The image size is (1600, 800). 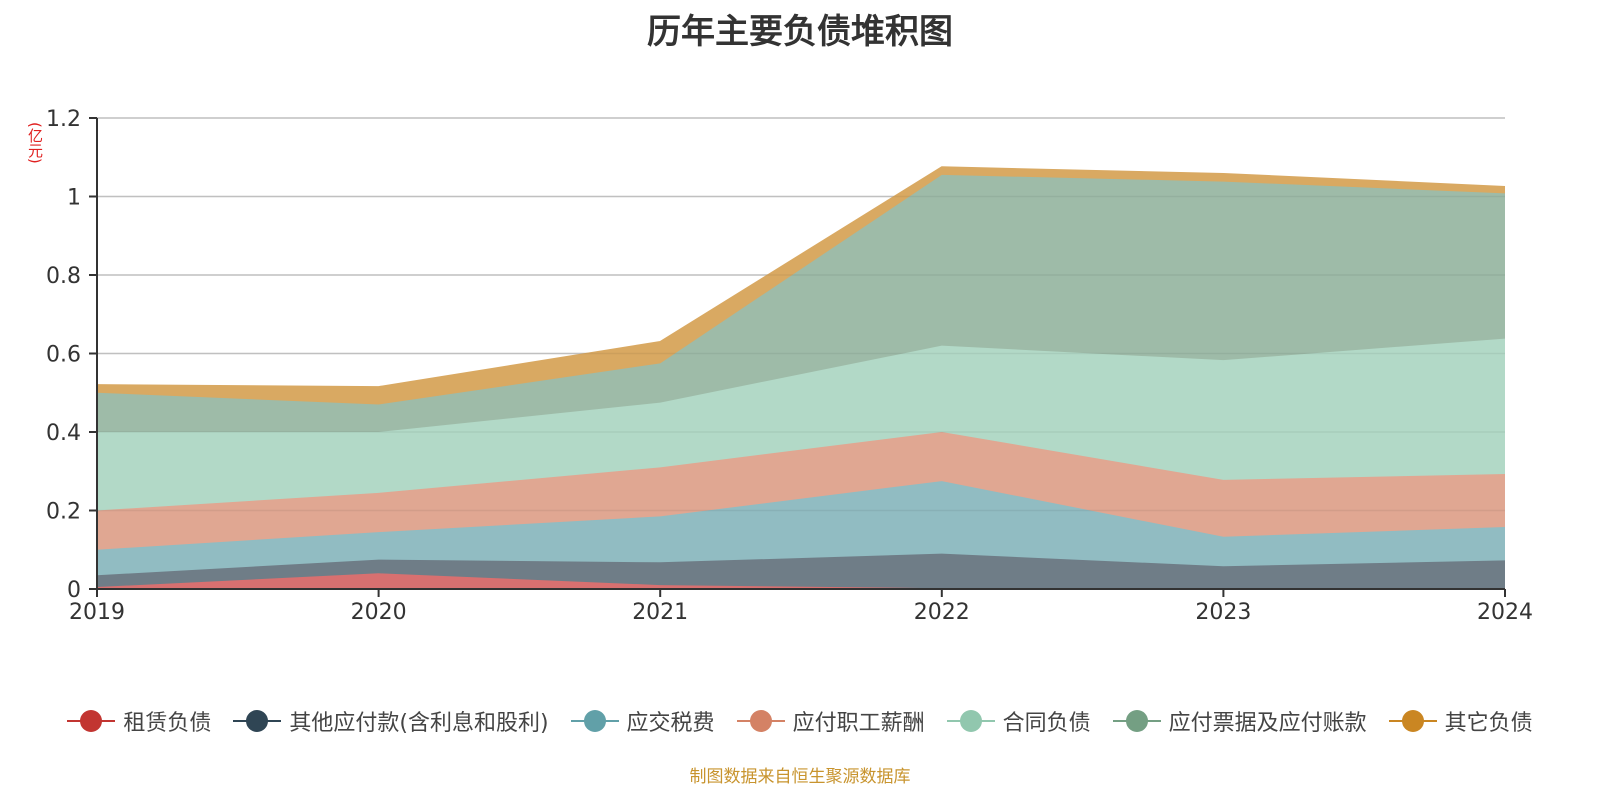 I want to click on legend-label: 其他应付款(含利息和股利), so click(x=419, y=723).